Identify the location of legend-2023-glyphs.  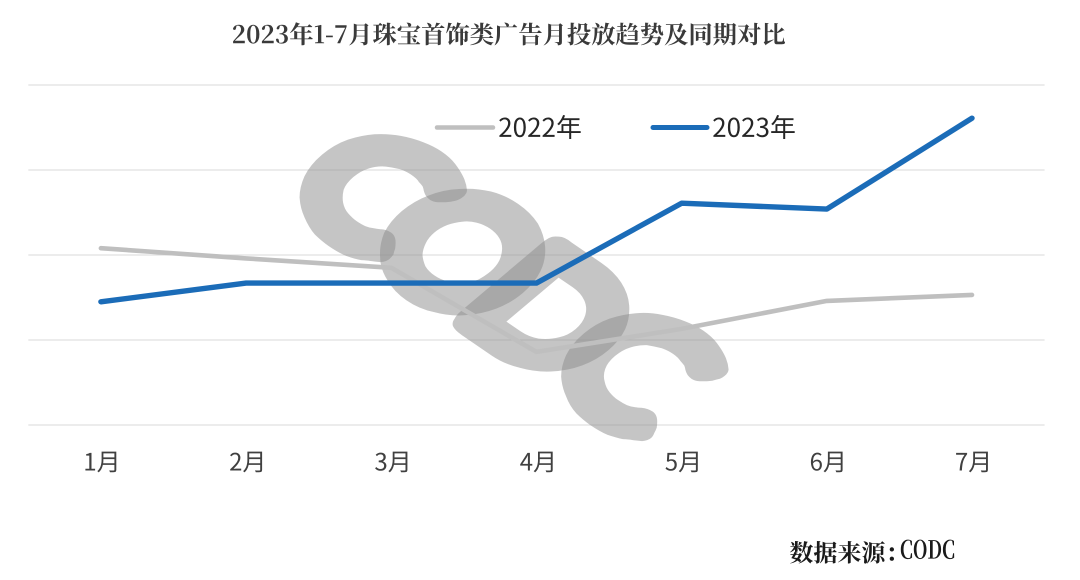
(754, 126).